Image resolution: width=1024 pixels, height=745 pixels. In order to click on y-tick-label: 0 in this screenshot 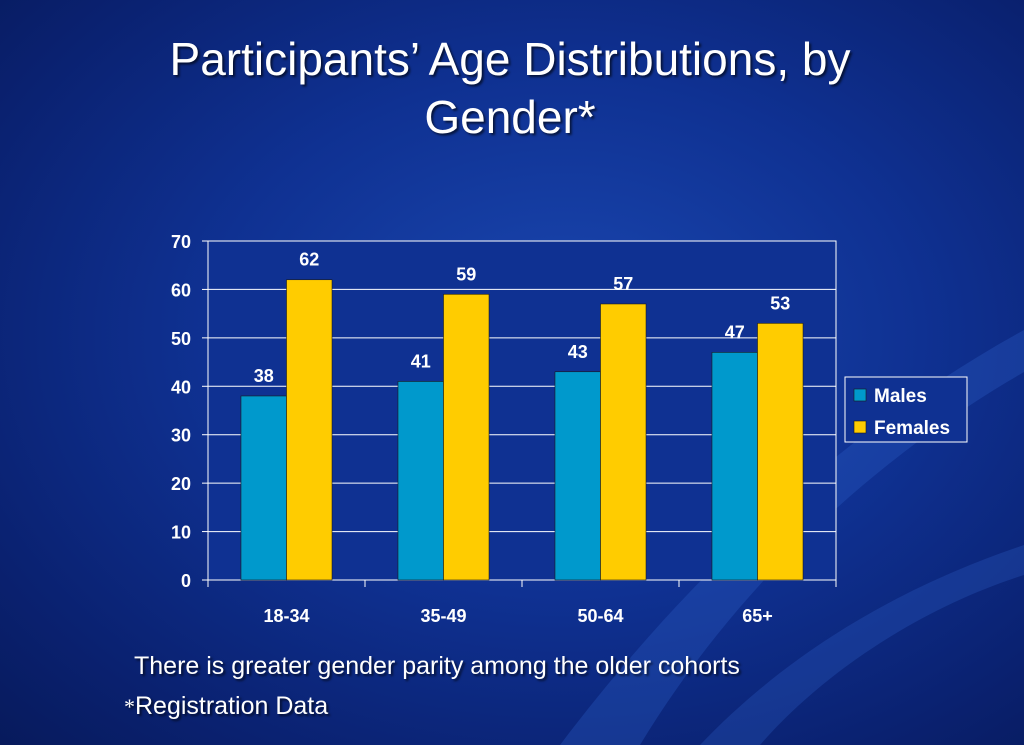, I will do `click(186, 581)`.